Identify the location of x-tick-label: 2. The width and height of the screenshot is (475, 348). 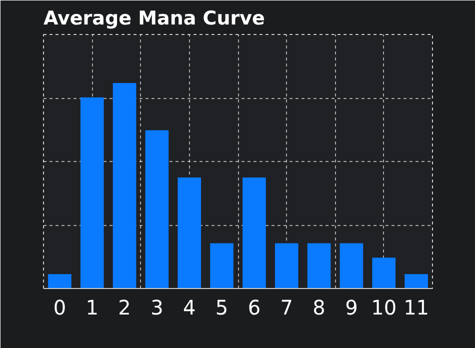
(124, 308).